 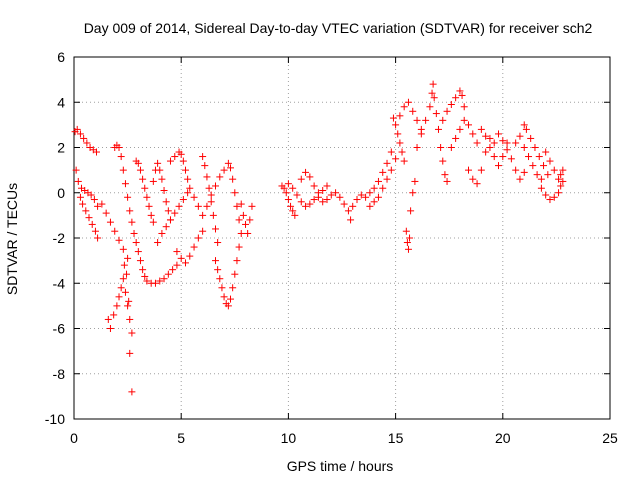 What do you see at coordinates (59, 329) in the screenshot?
I see `y-tick-label: -6` at bounding box center [59, 329].